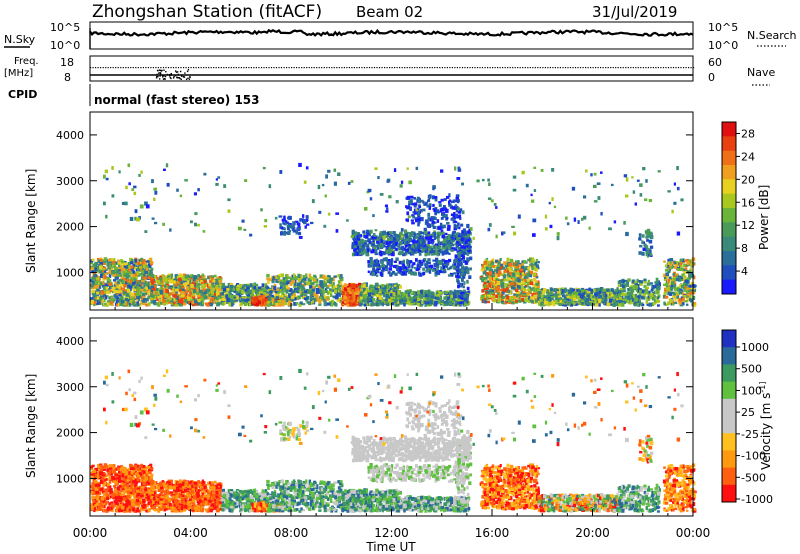  I want to click on nave-tick-low: 0, so click(711, 77).